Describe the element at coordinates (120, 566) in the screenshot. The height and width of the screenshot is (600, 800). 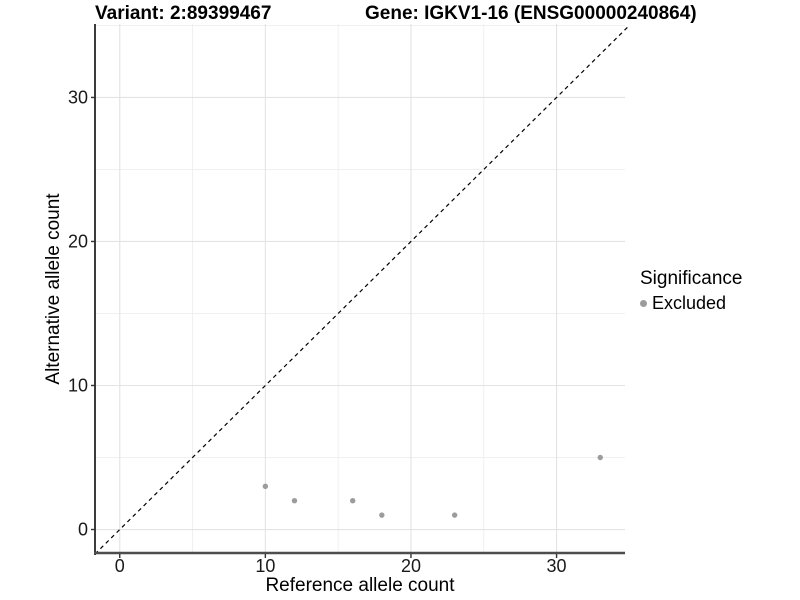
I see `x-tick-label: 0` at that location.